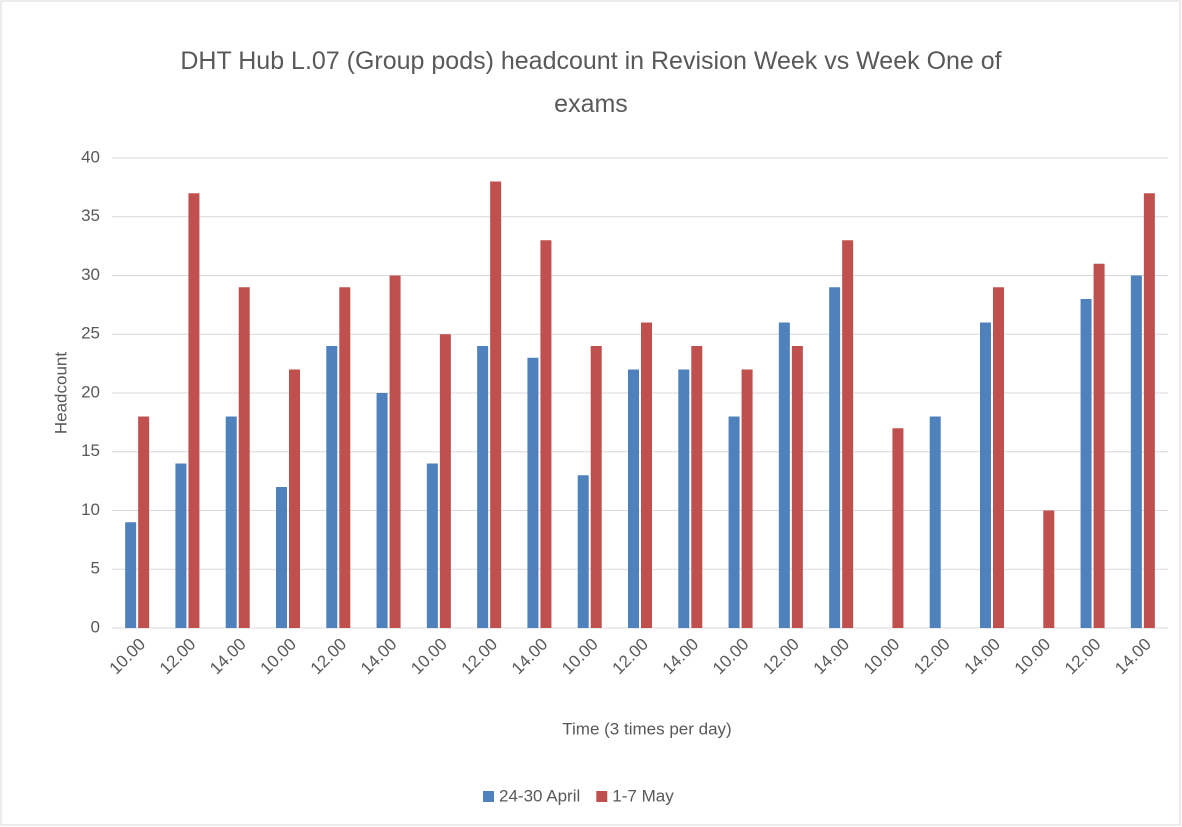  I want to click on legend-label: 1-7 May, so click(643, 795).